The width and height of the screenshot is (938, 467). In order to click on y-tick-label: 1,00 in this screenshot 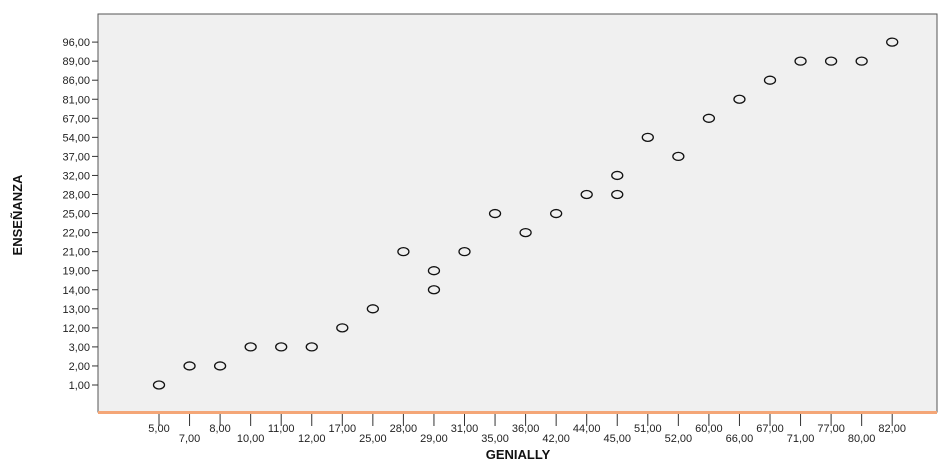, I will do `click(79, 386)`.